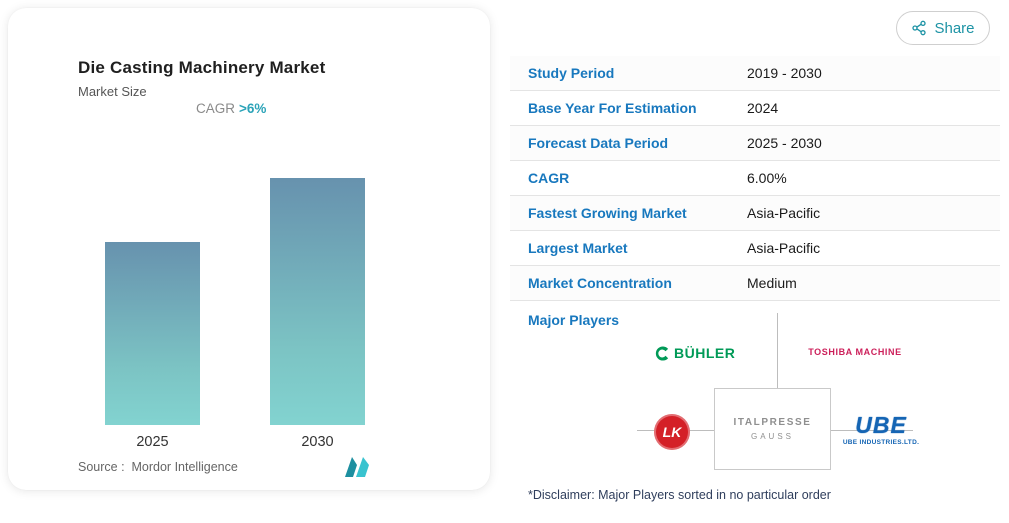 This screenshot has width=1009, height=523. Describe the element at coordinates (767, 178) in the screenshot. I see `stat-value: 6.00%` at that location.